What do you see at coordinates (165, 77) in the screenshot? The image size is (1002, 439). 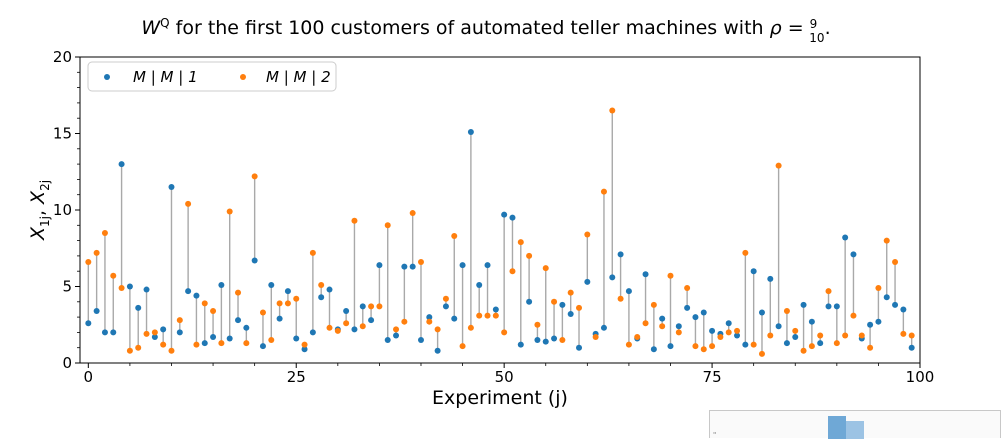 I see `legend-label-mm1: M | M | 1` at bounding box center [165, 77].